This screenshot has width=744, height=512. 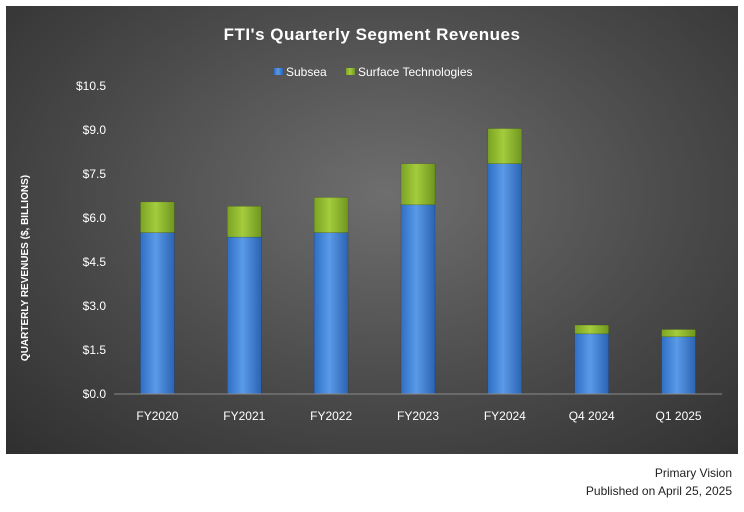 What do you see at coordinates (331, 416) in the screenshot?
I see `x-tick-label: FY2022` at bounding box center [331, 416].